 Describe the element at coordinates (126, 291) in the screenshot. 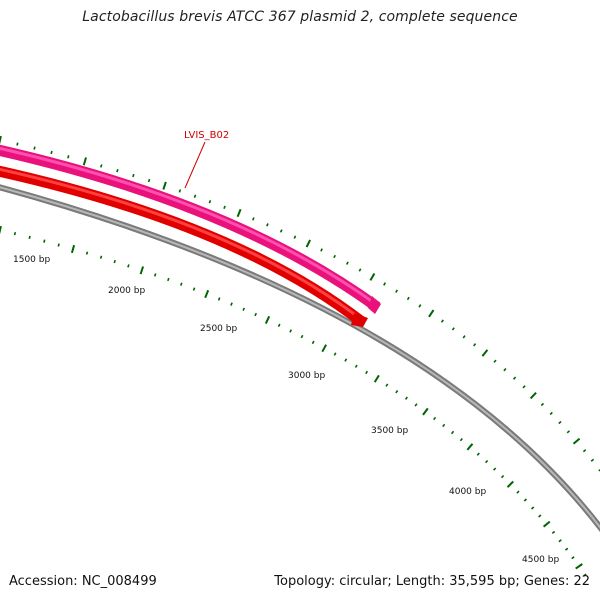

I see `scale-label-2000: 2000 bp` at that location.